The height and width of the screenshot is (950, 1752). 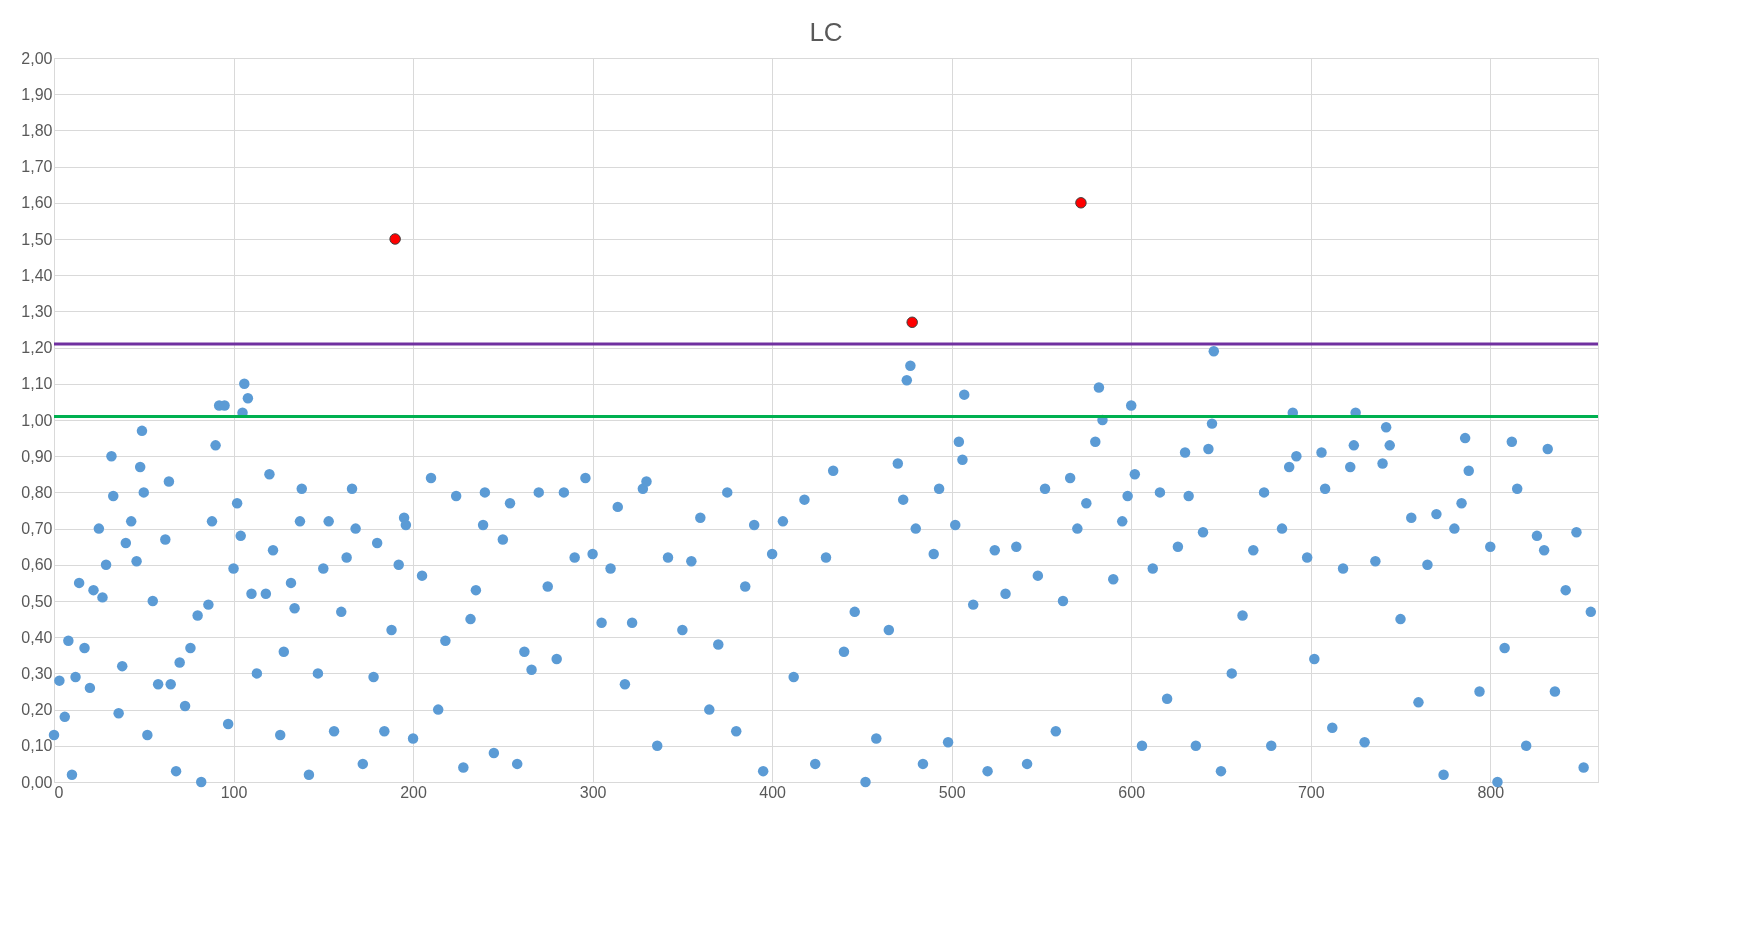 What do you see at coordinates (1311, 792) in the screenshot?
I see `x-tick-label: 700` at bounding box center [1311, 792].